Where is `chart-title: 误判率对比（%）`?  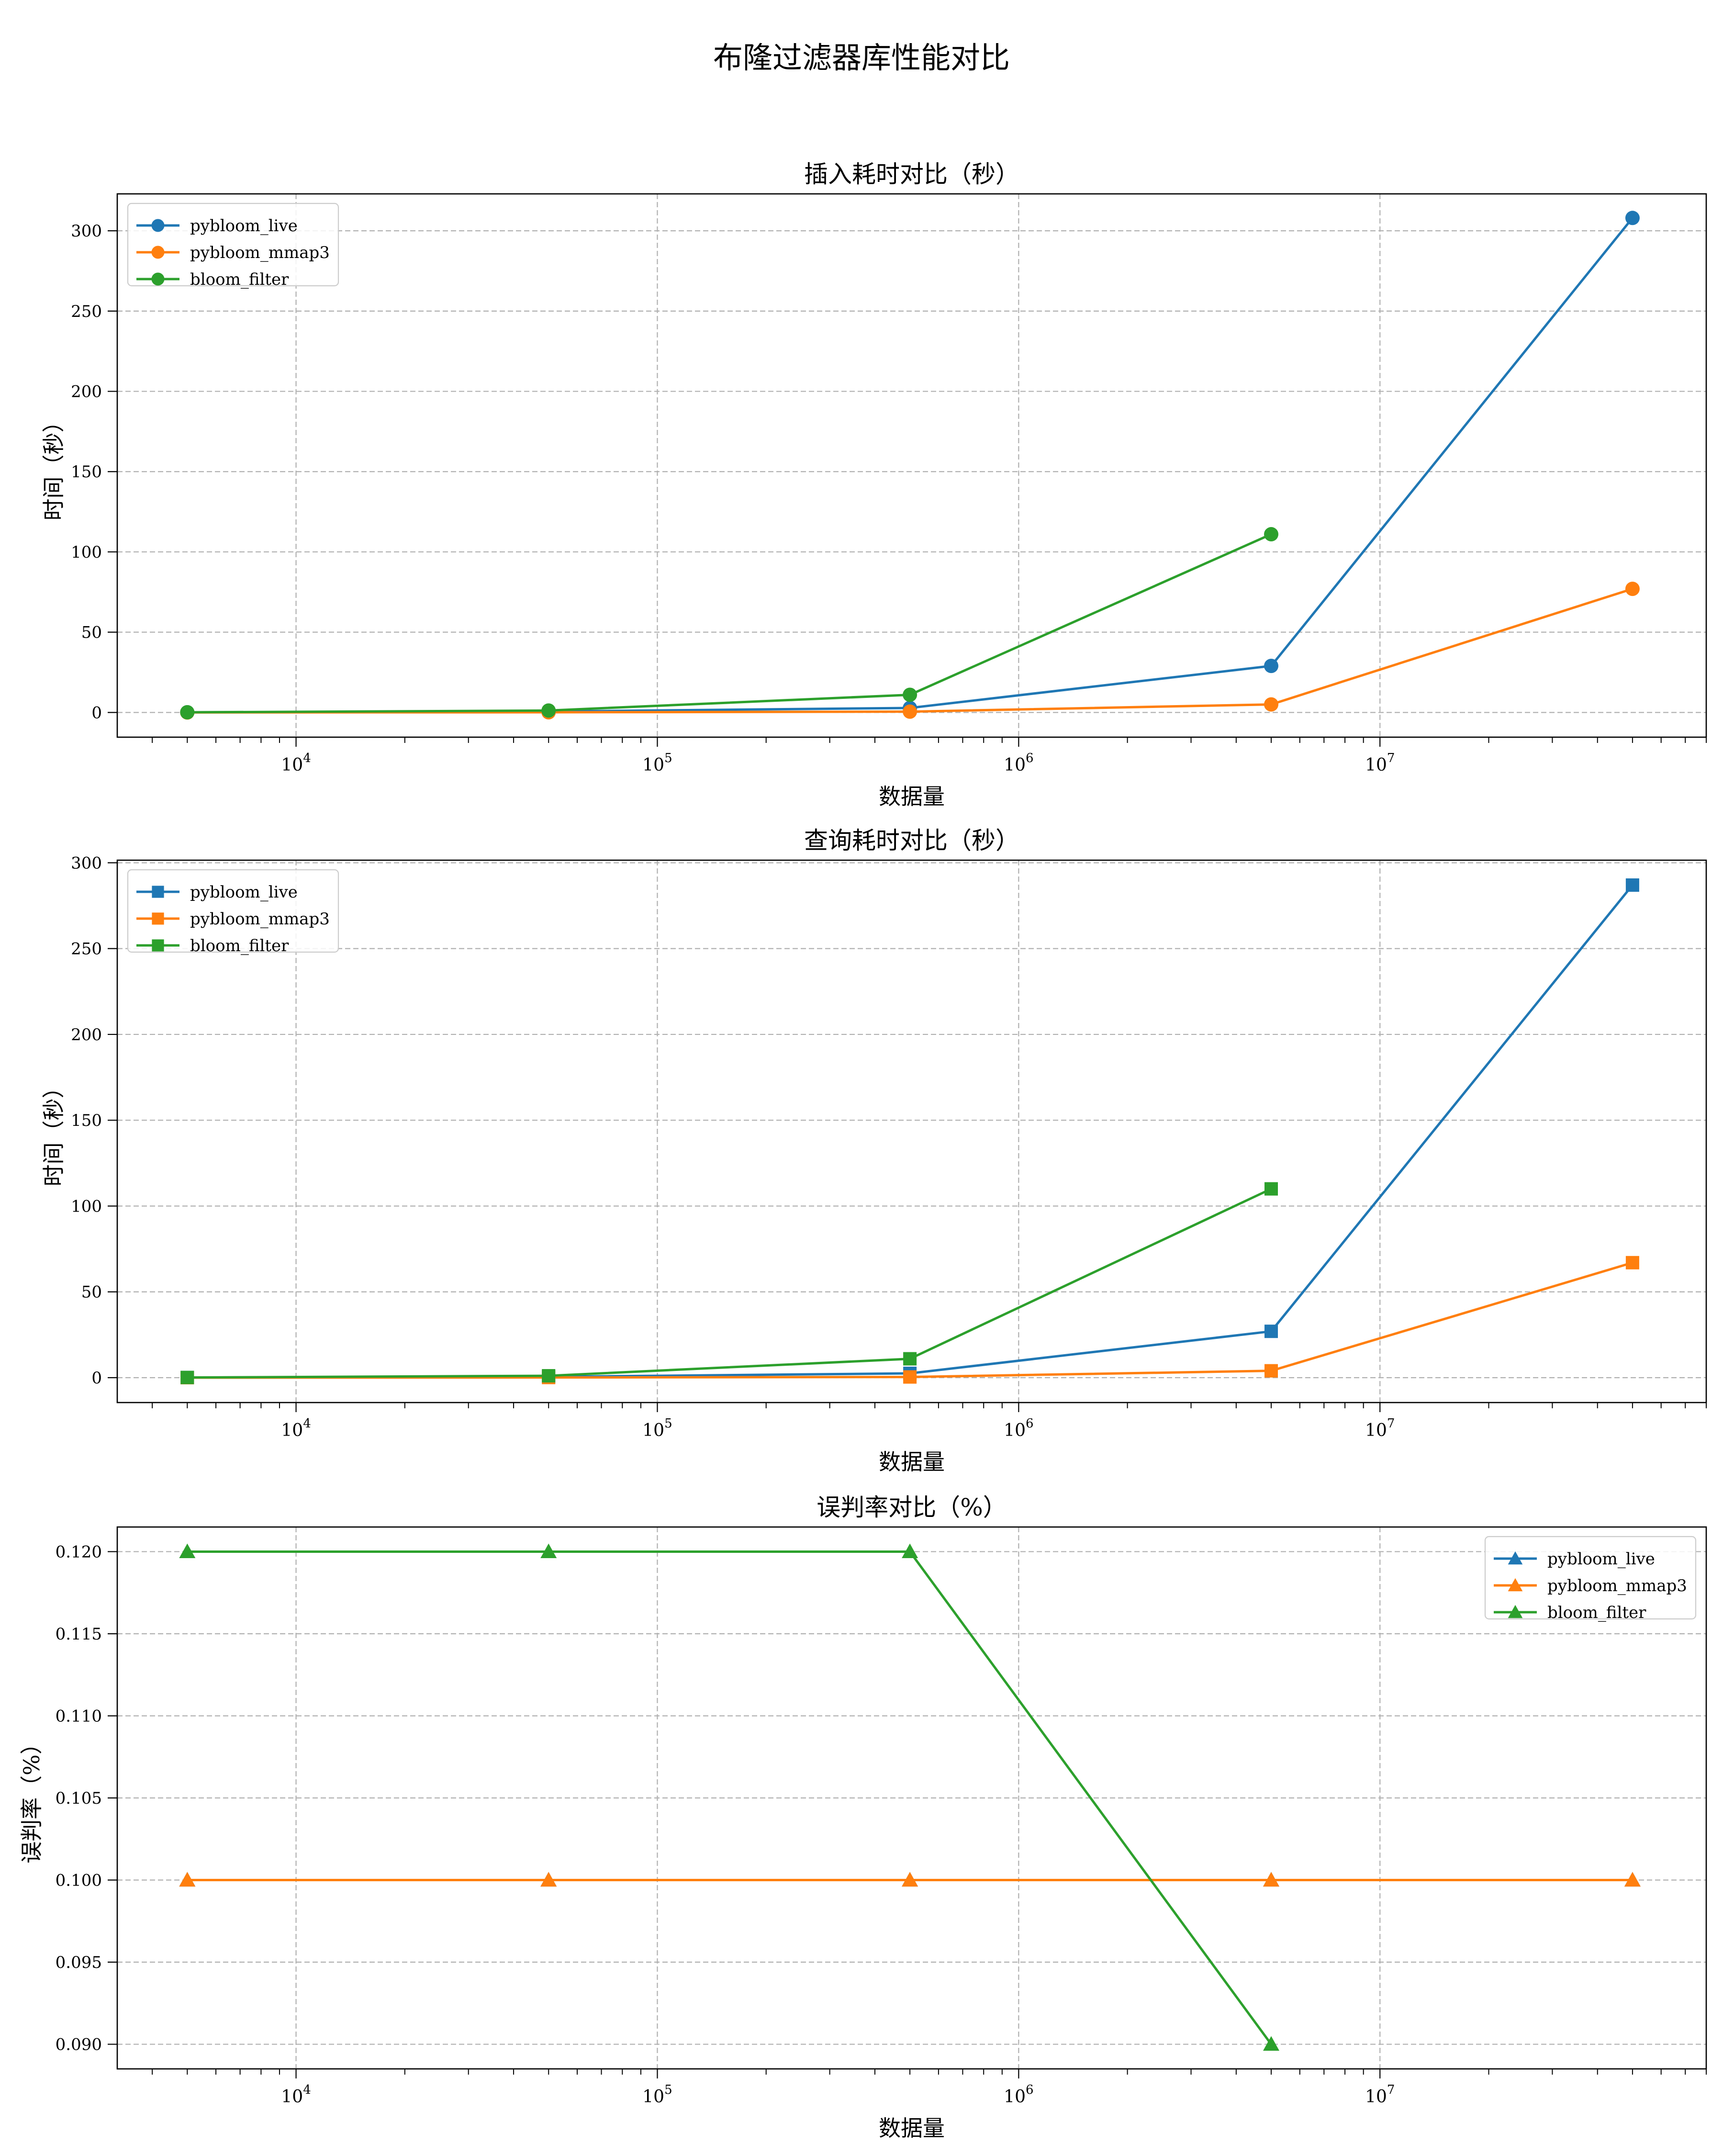
chart-title: 误判率对比（%） is located at coordinates (912, 1507).